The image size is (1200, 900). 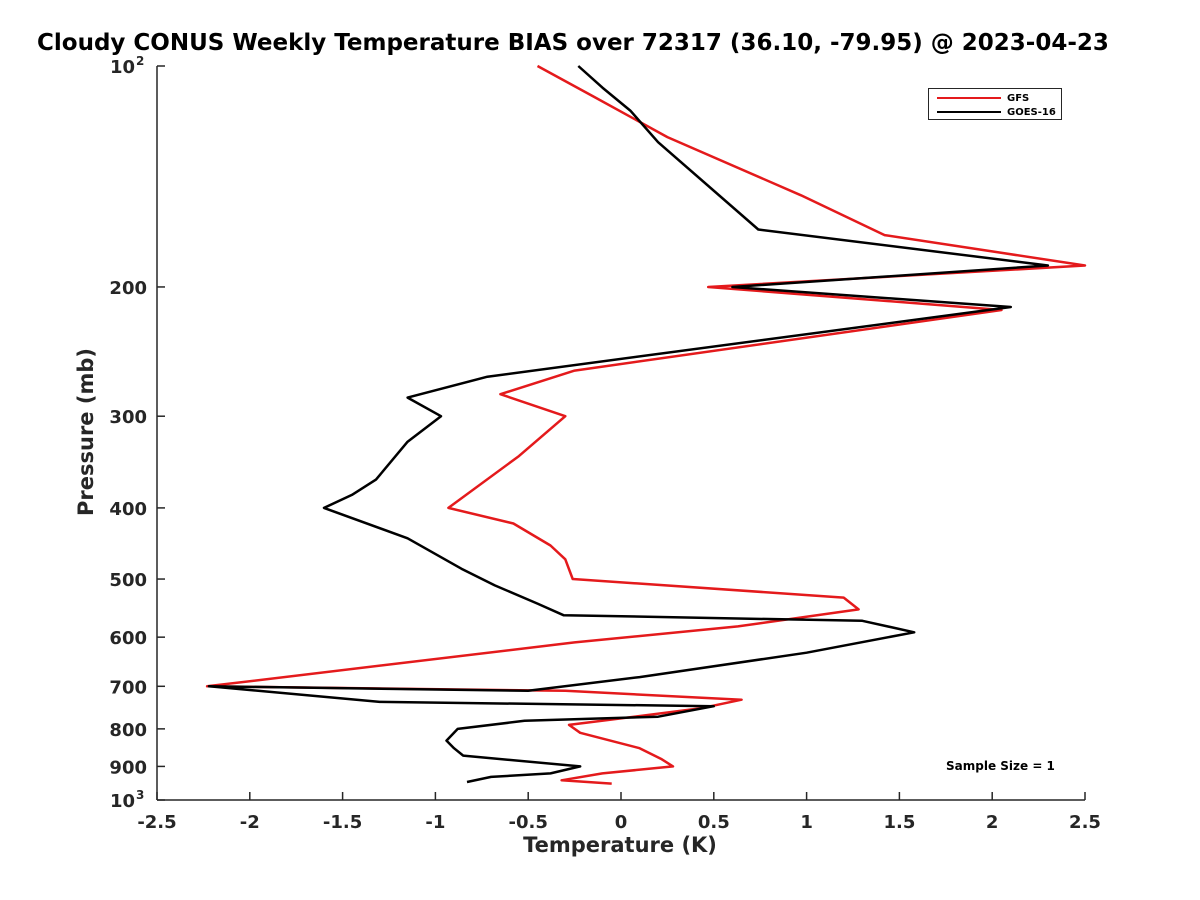 I want to click on x-tick-label: -2.5, so click(x=156, y=822).